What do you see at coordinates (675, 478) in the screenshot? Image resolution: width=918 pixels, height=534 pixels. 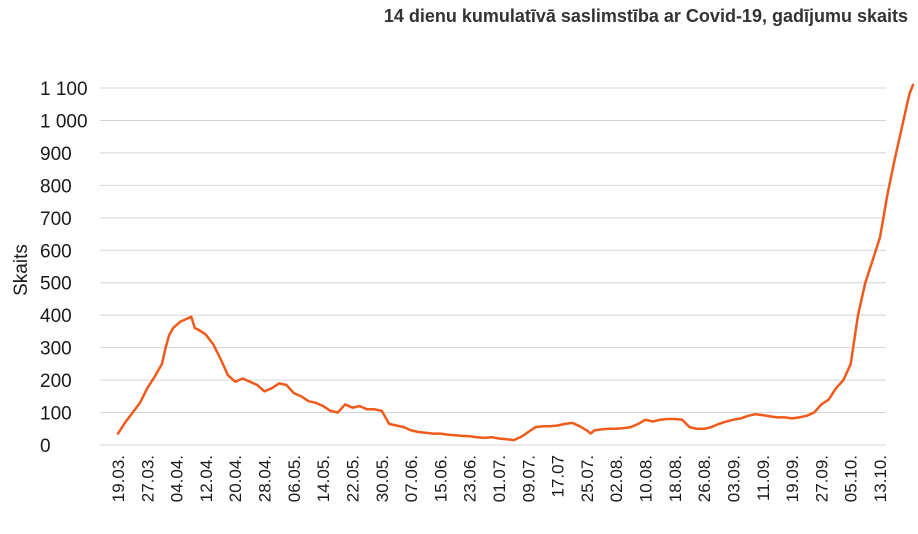 I see `x-tick-label: 18.08.` at bounding box center [675, 478].